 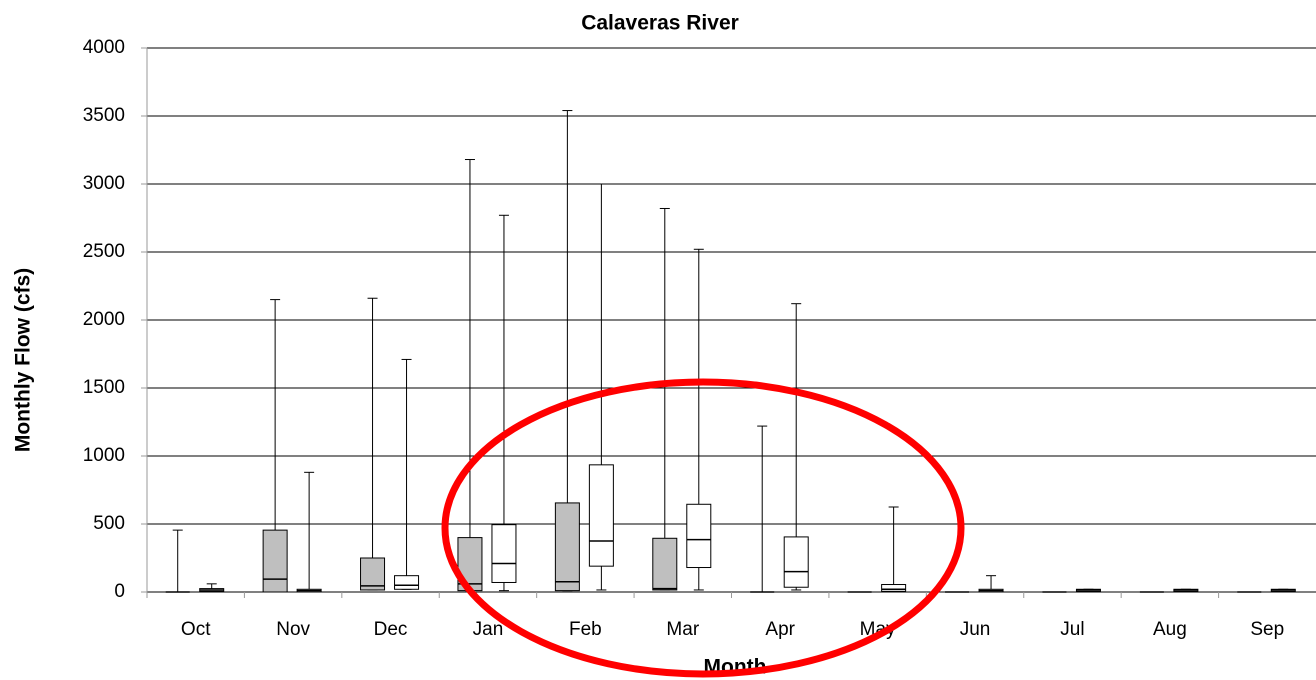 What do you see at coordinates (104, 251) in the screenshot?
I see `y-tick-label: 2500` at bounding box center [104, 251].